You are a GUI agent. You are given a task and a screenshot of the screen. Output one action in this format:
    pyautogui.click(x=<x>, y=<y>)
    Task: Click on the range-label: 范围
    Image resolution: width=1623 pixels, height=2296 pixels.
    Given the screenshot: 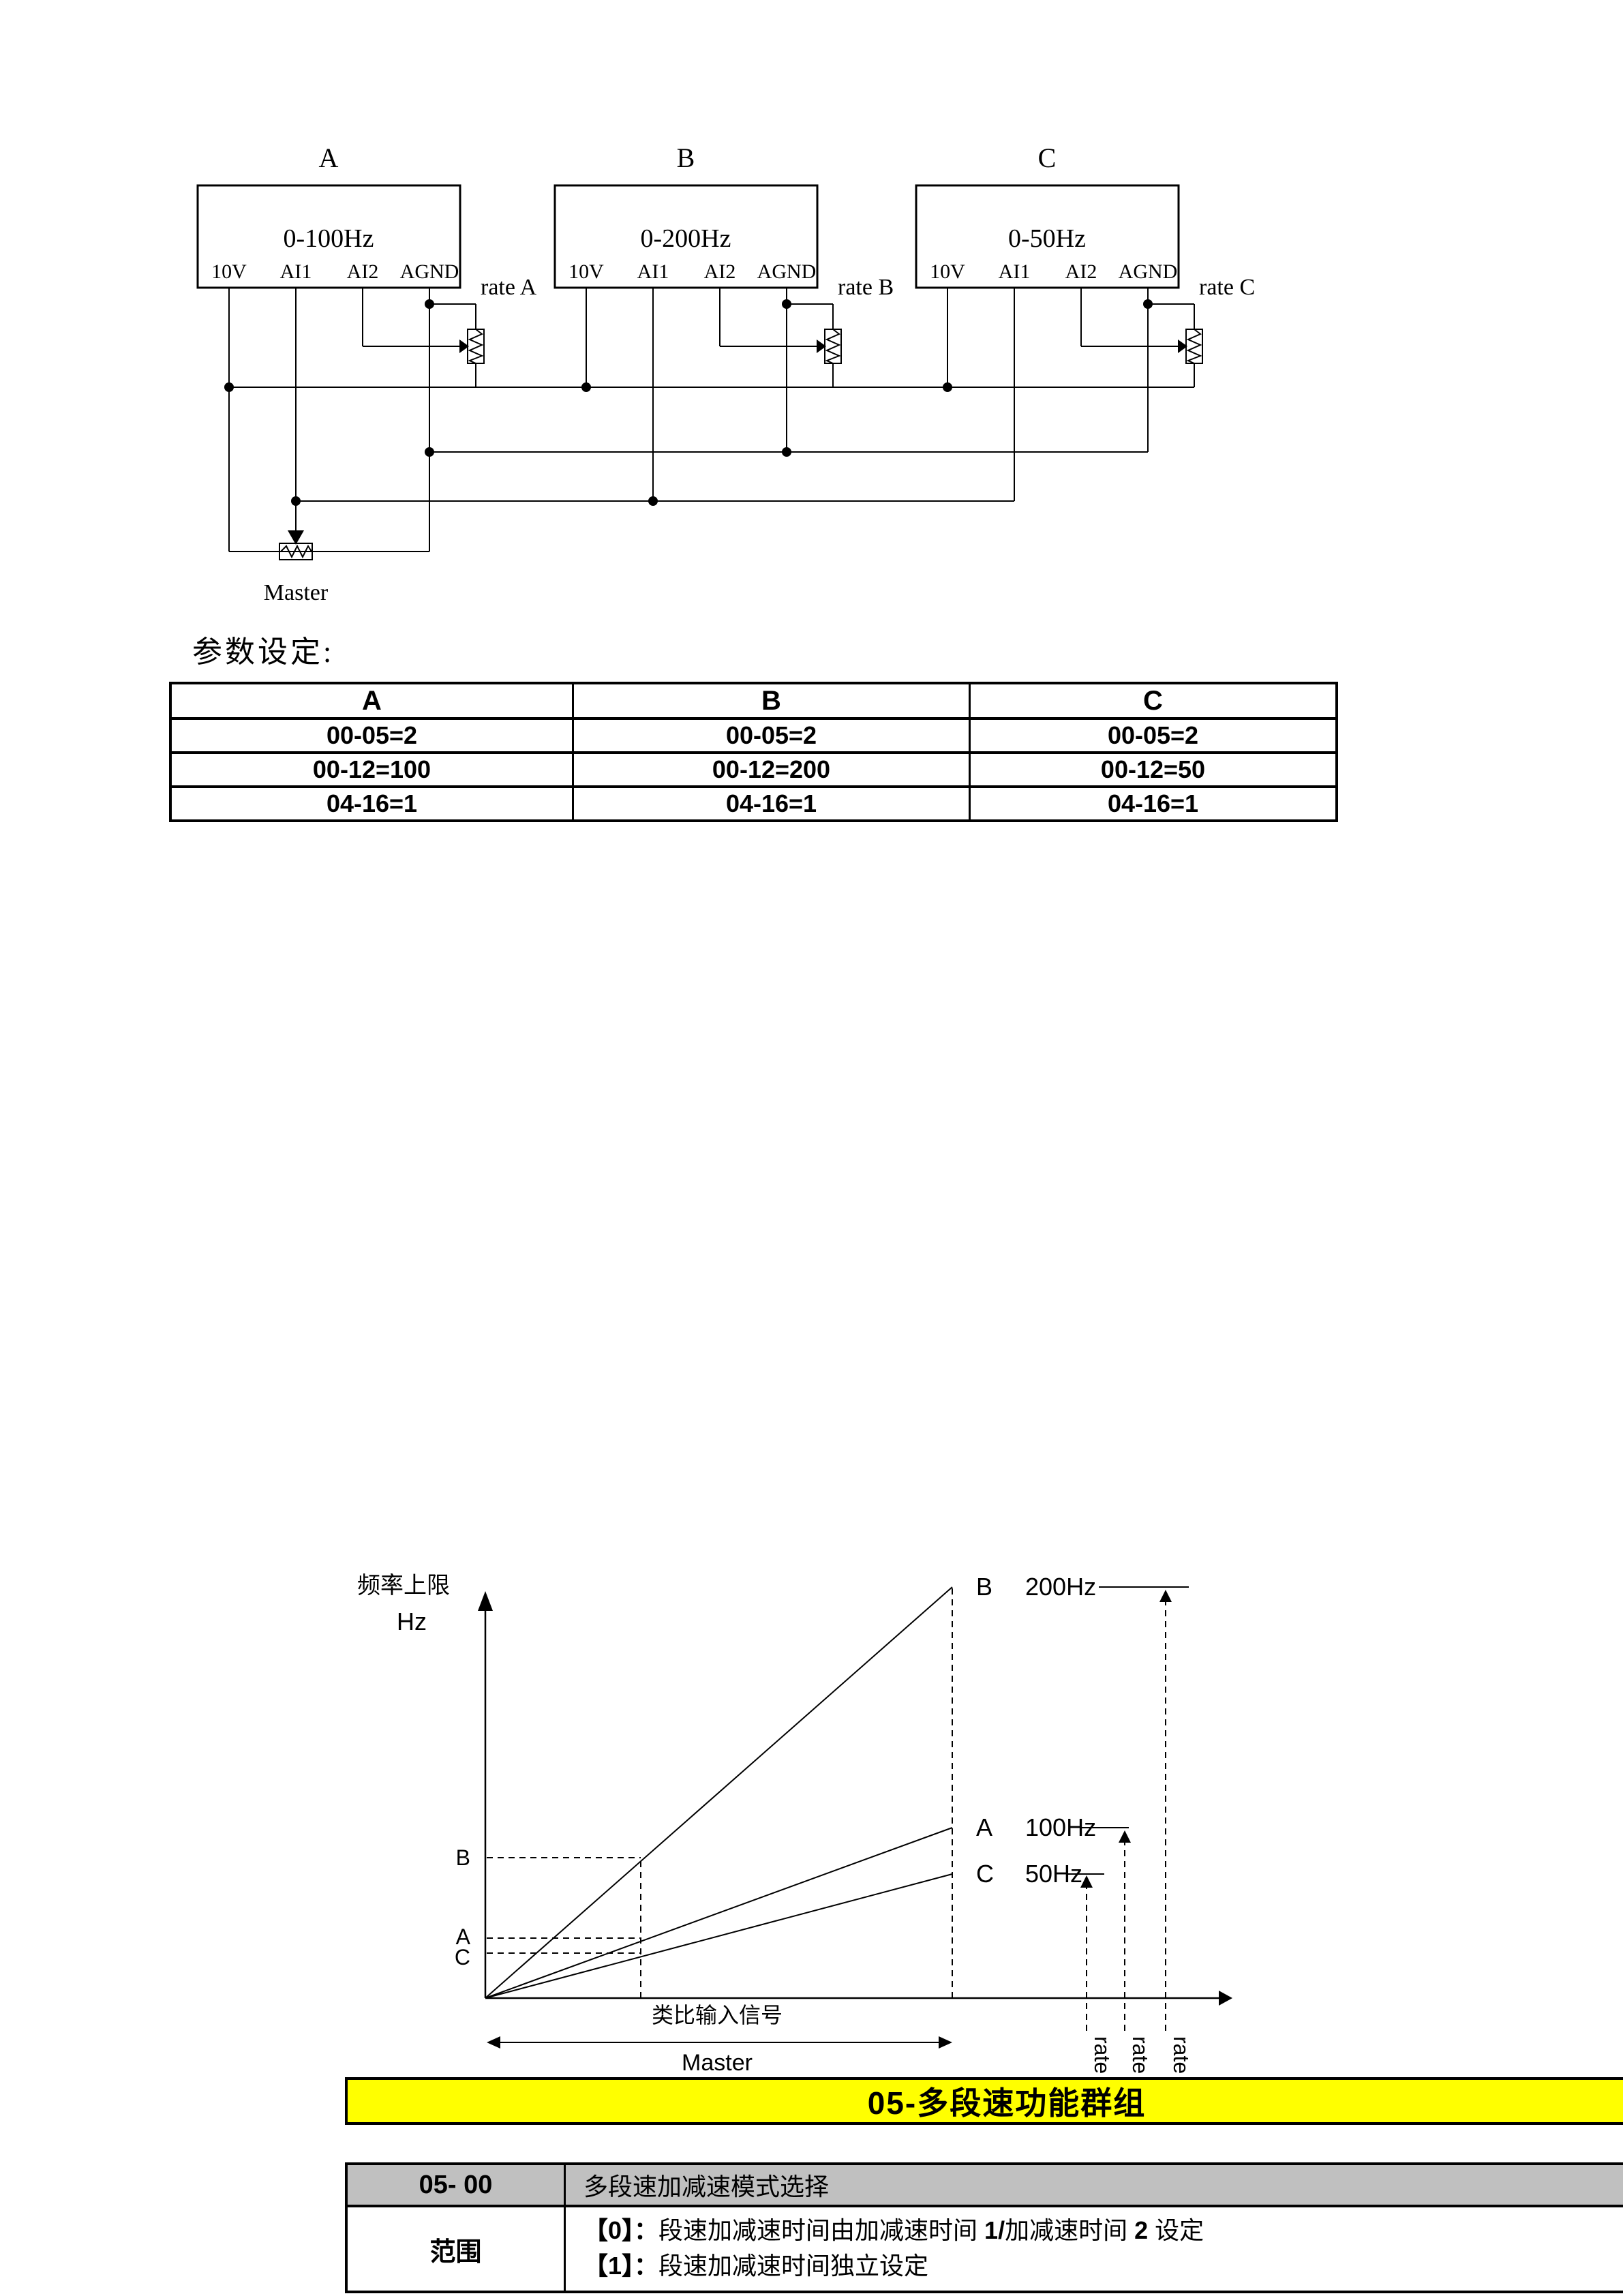 What is the action you would take?
    pyautogui.click(x=457, y=2249)
    